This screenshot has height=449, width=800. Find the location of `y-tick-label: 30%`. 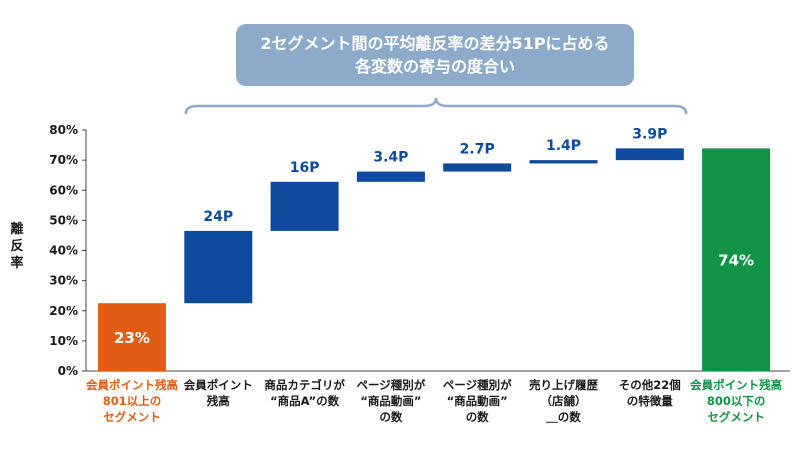

y-tick-label: 30% is located at coordinates (63, 281).